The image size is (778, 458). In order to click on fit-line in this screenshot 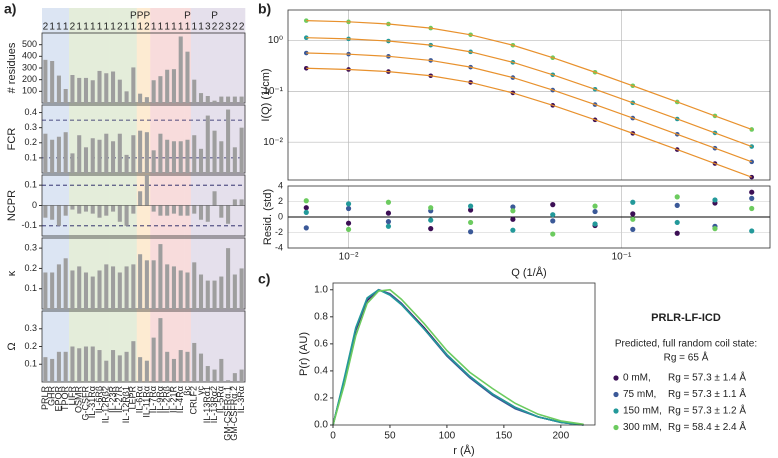, I will do `click(529, 92)`.